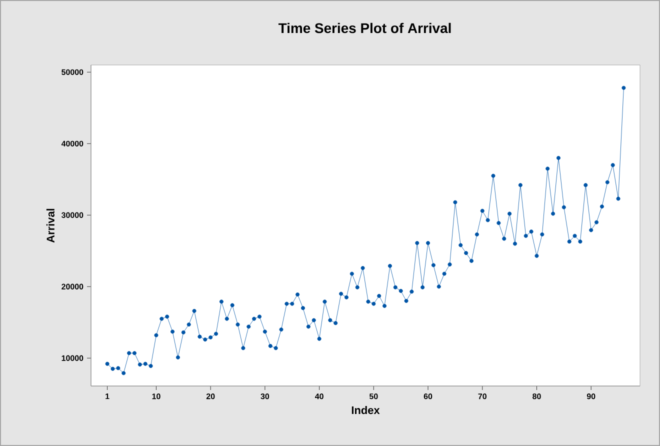 Image resolution: width=660 pixels, height=446 pixels. What do you see at coordinates (50, 225) in the screenshot?
I see `y-axis-title: Arrival` at bounding box center [50, 225].